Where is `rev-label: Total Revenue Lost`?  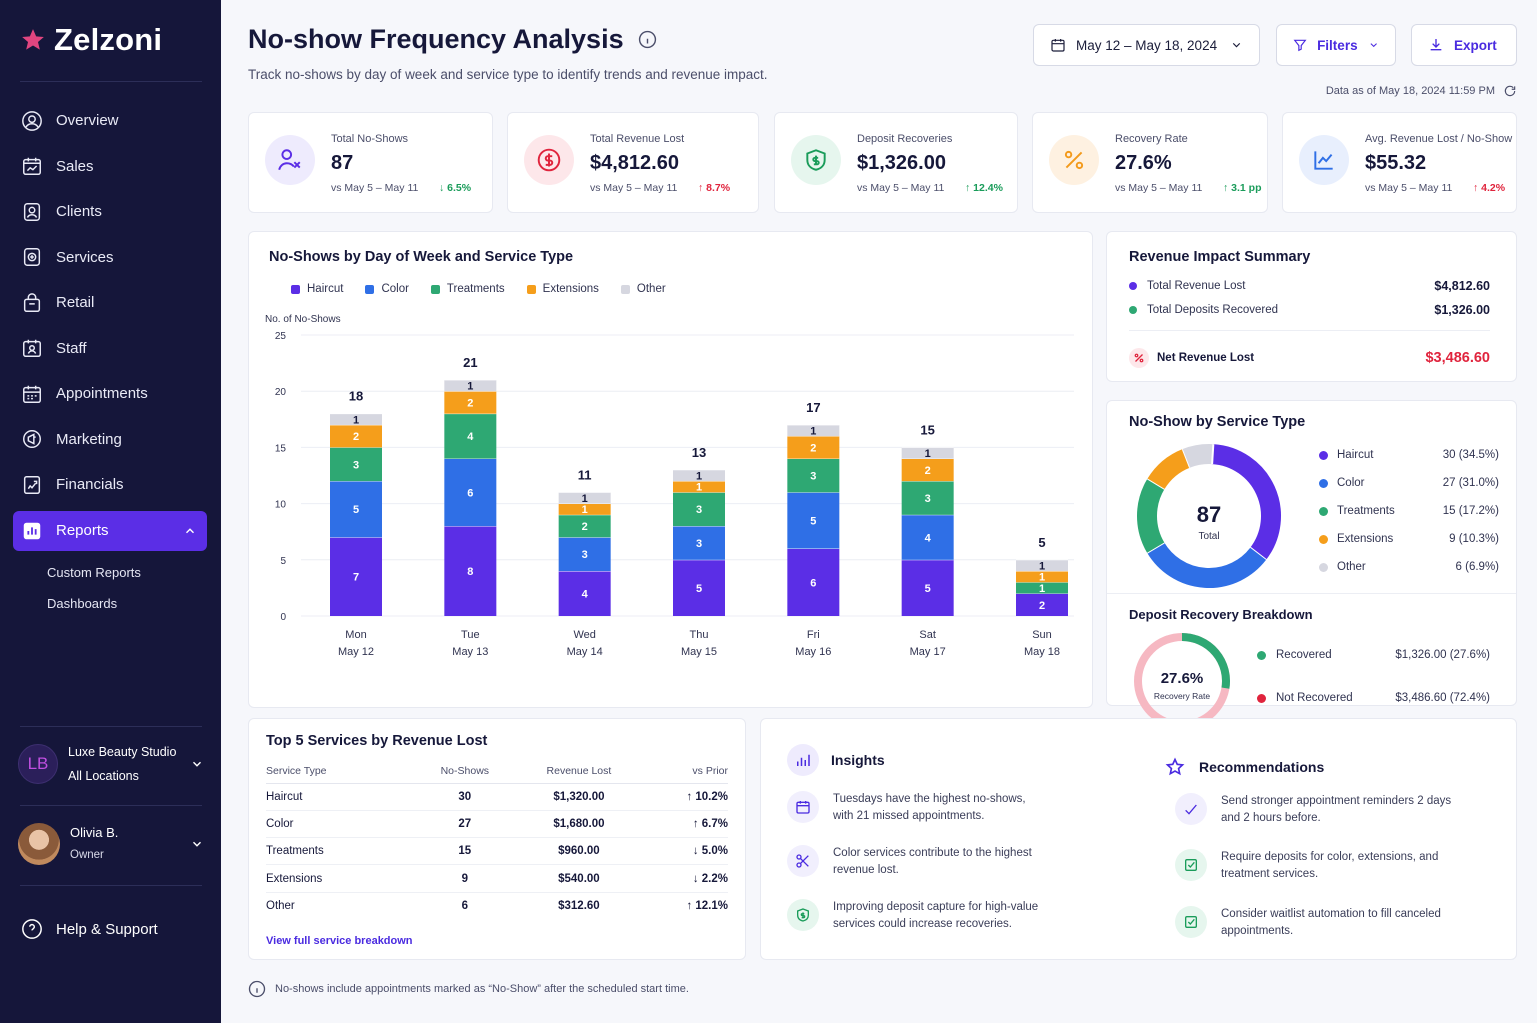 rev-label: Total Revenue Lost is located at coordinates (1196, 286).